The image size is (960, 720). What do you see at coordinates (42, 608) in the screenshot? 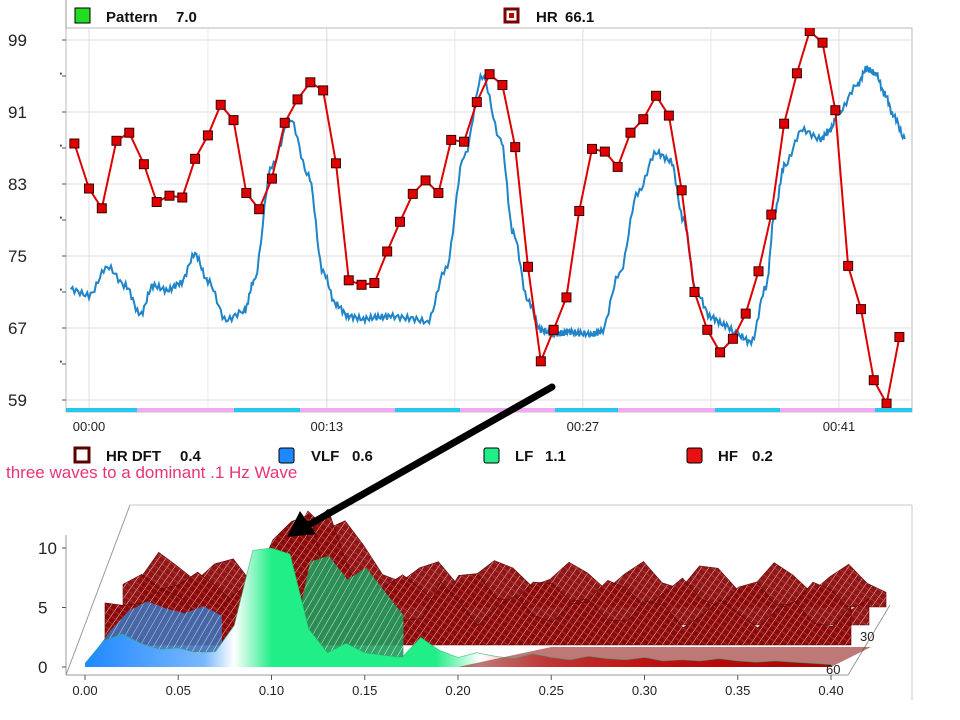
I see `bottom-y-tick-label: 5` at bounding box center [42, 608].